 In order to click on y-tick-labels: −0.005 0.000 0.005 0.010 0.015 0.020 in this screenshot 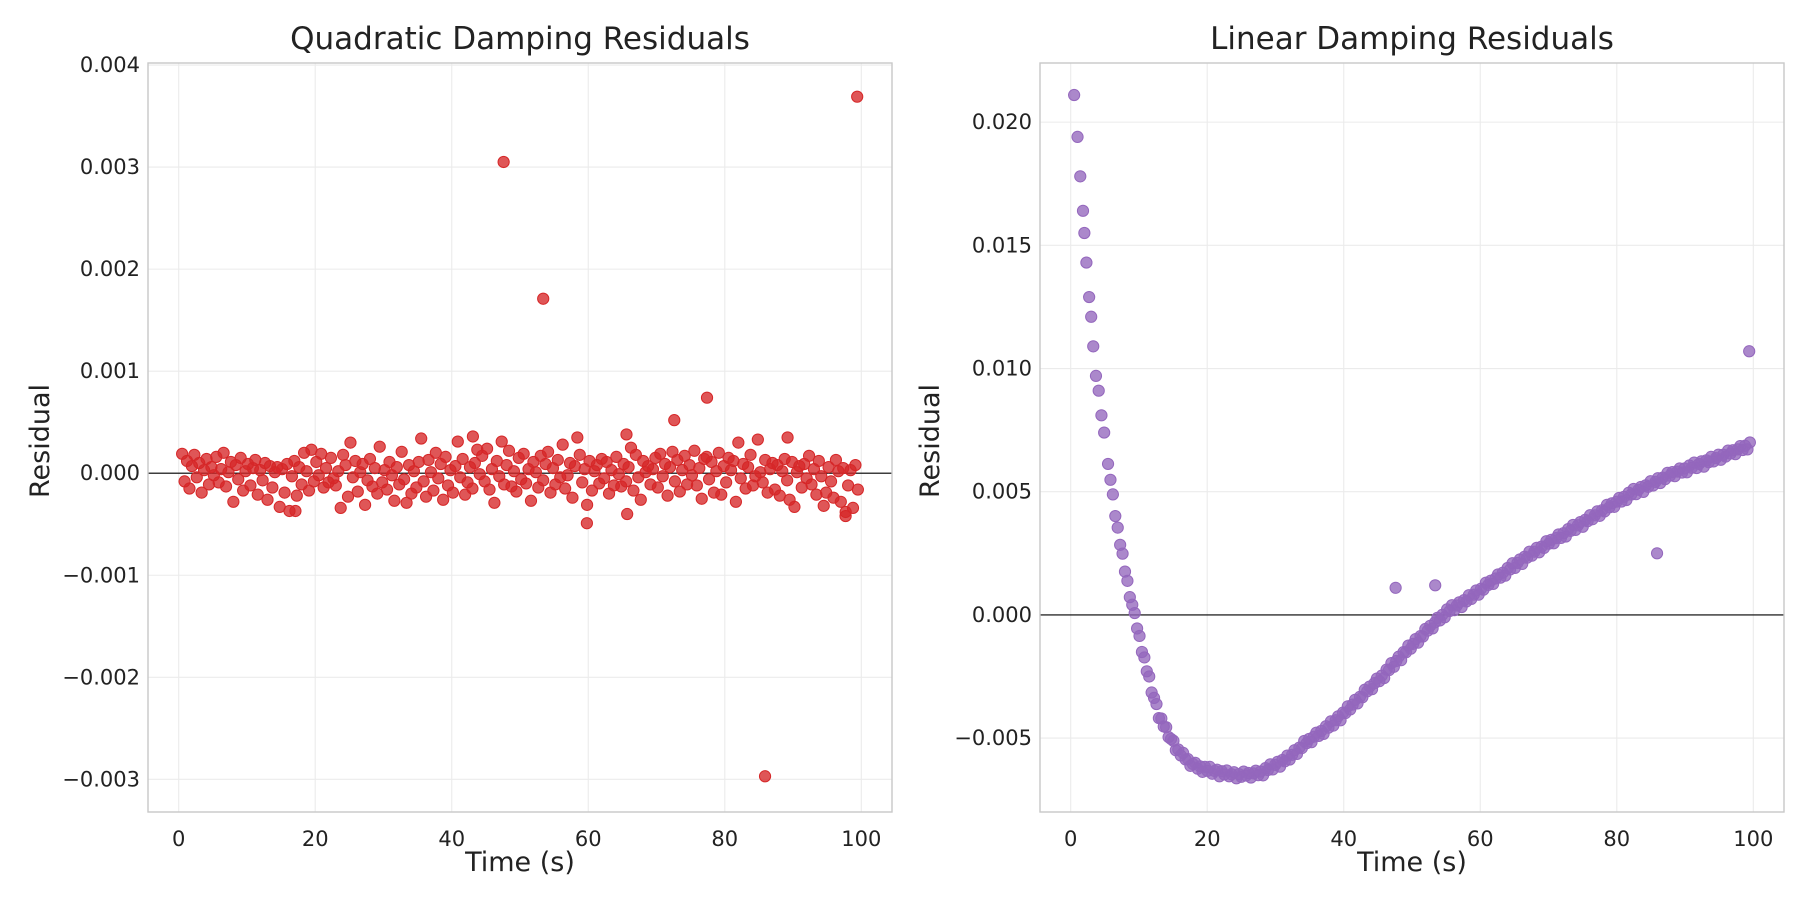, I will do `click(993, 430)`.